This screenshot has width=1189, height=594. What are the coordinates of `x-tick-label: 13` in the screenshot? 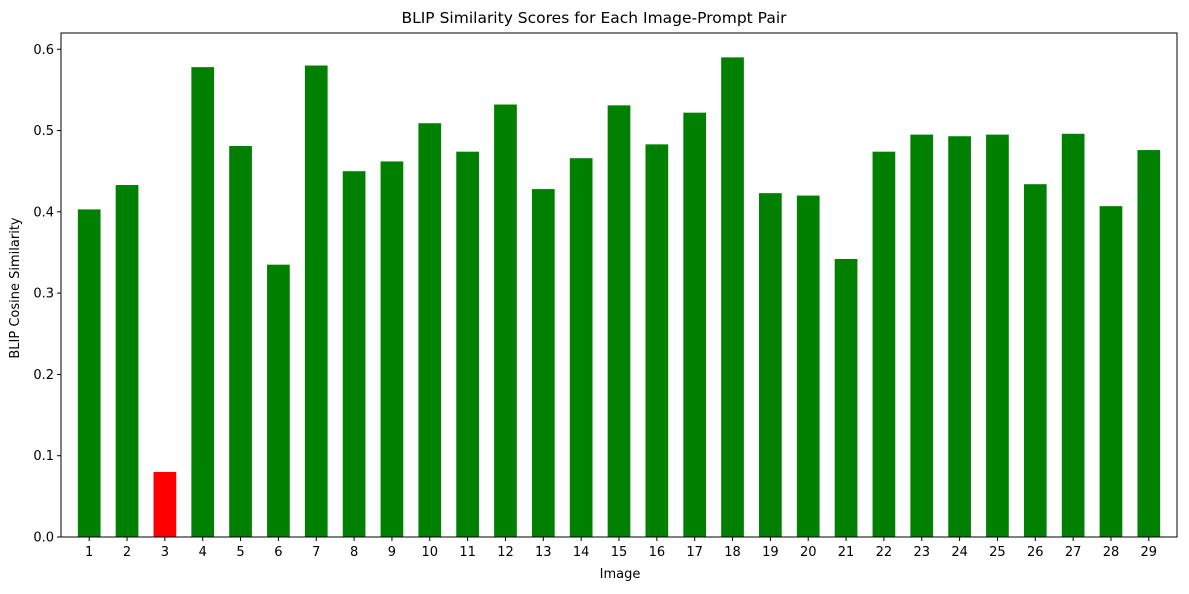 It's located at (543, 552).